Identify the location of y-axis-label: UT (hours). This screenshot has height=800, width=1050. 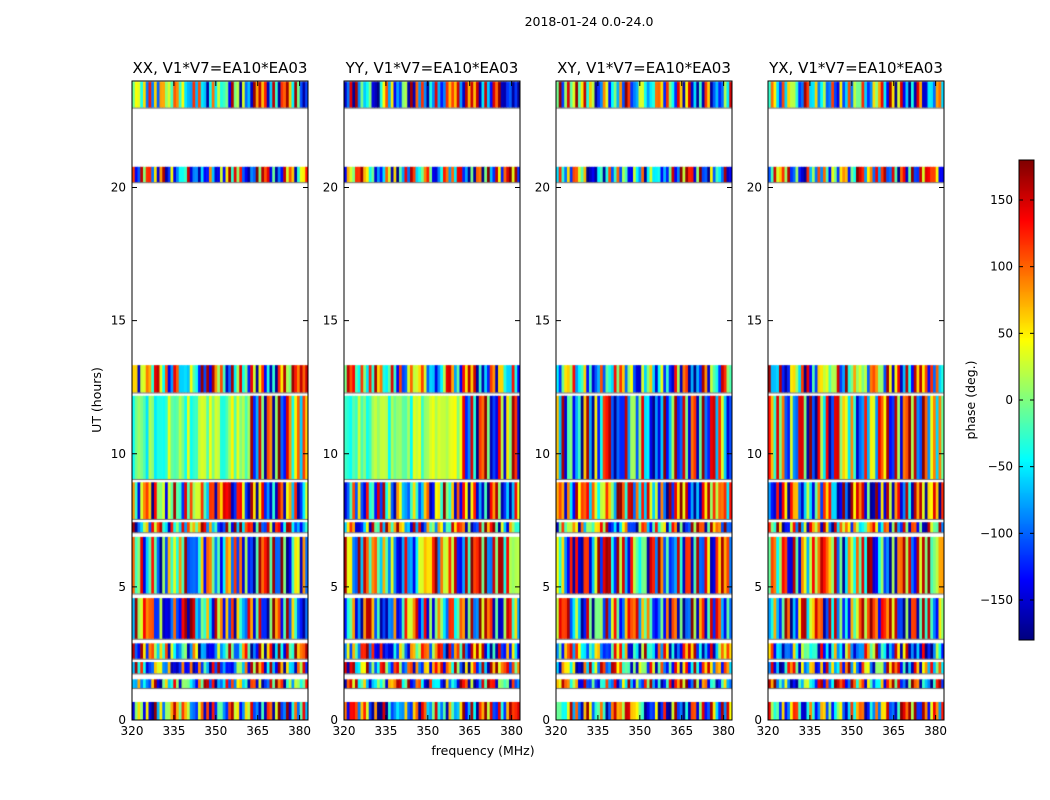
(96, 400).